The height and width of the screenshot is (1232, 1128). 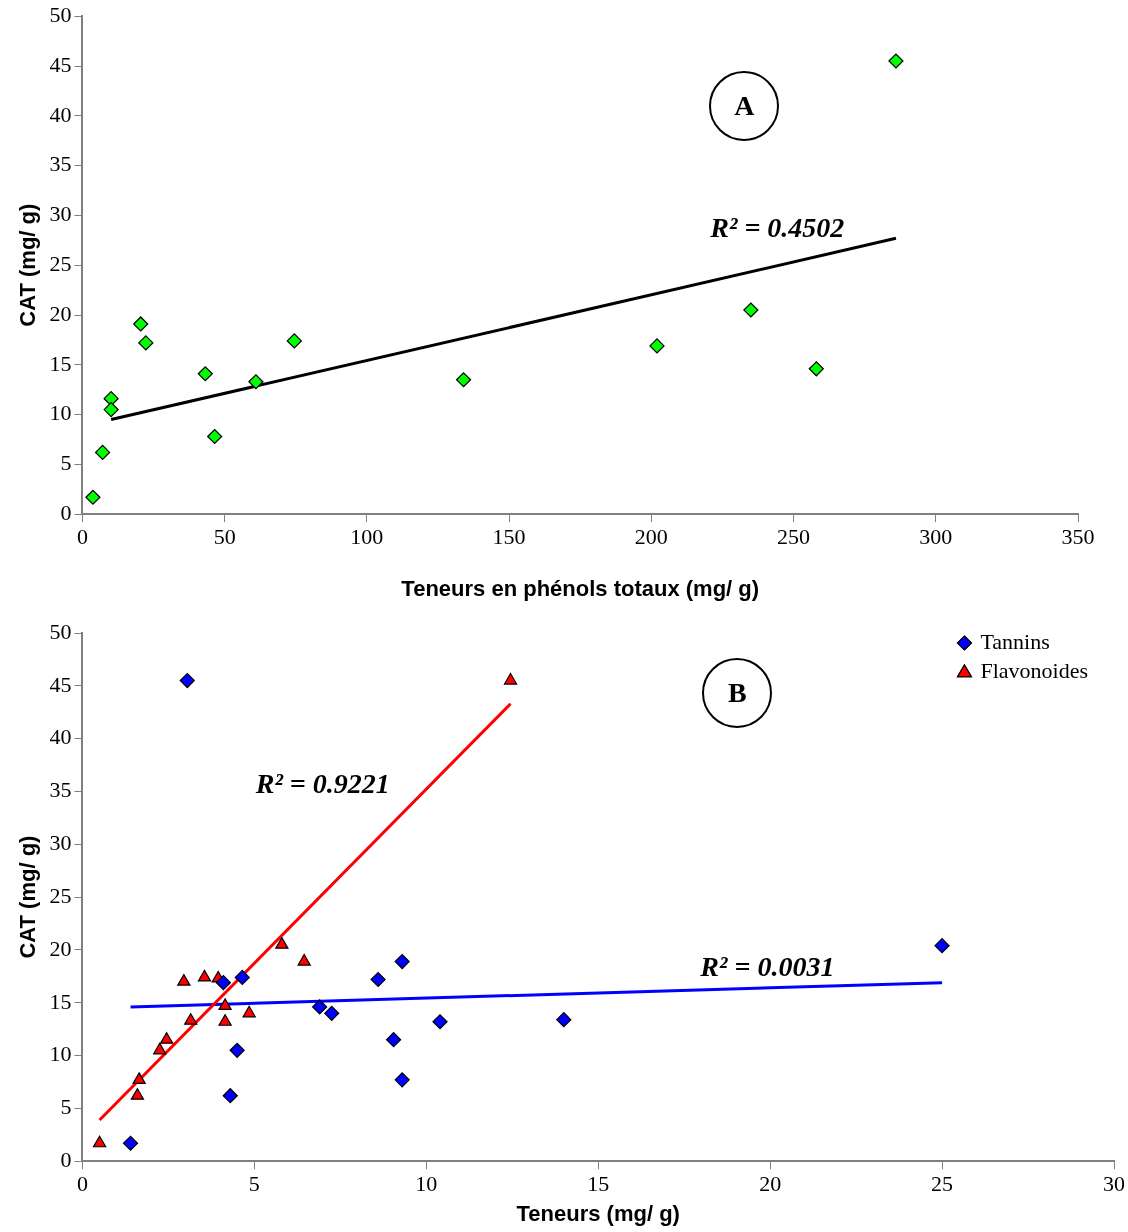 I want to click on circle-outline: A, so click(x=744, y=105).